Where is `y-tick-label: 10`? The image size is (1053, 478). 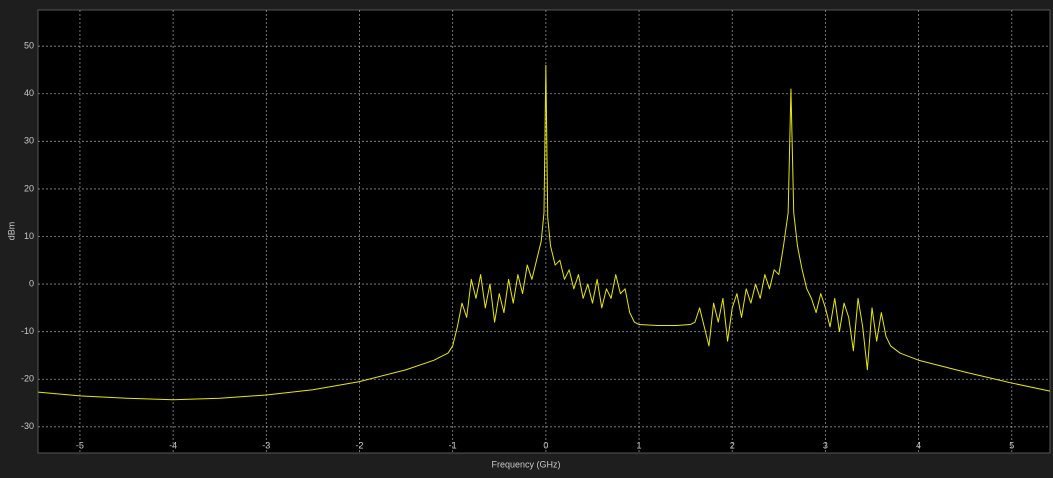
y-tick-label: 10 is located at coordinates (29, 236).